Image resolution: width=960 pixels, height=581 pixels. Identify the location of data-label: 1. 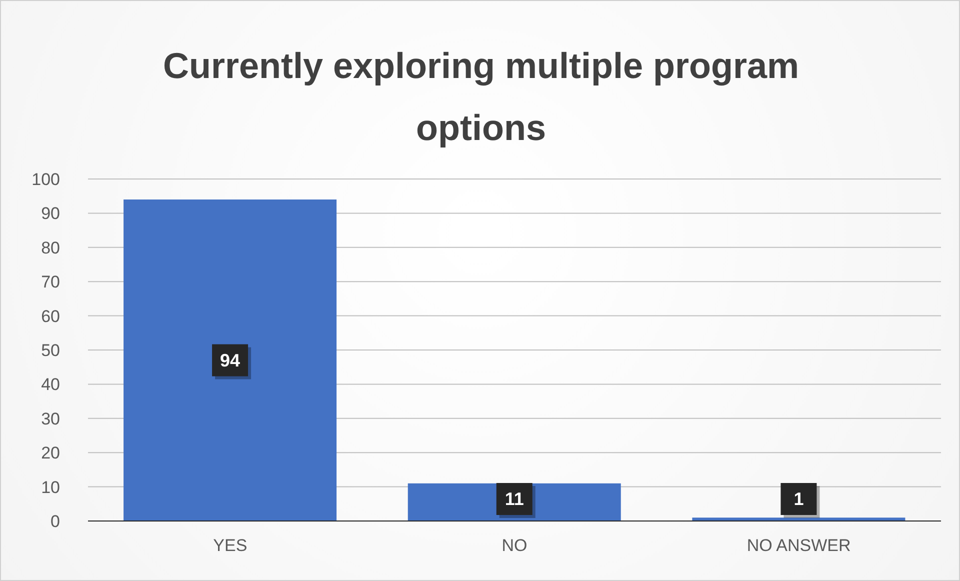
(799, 499).